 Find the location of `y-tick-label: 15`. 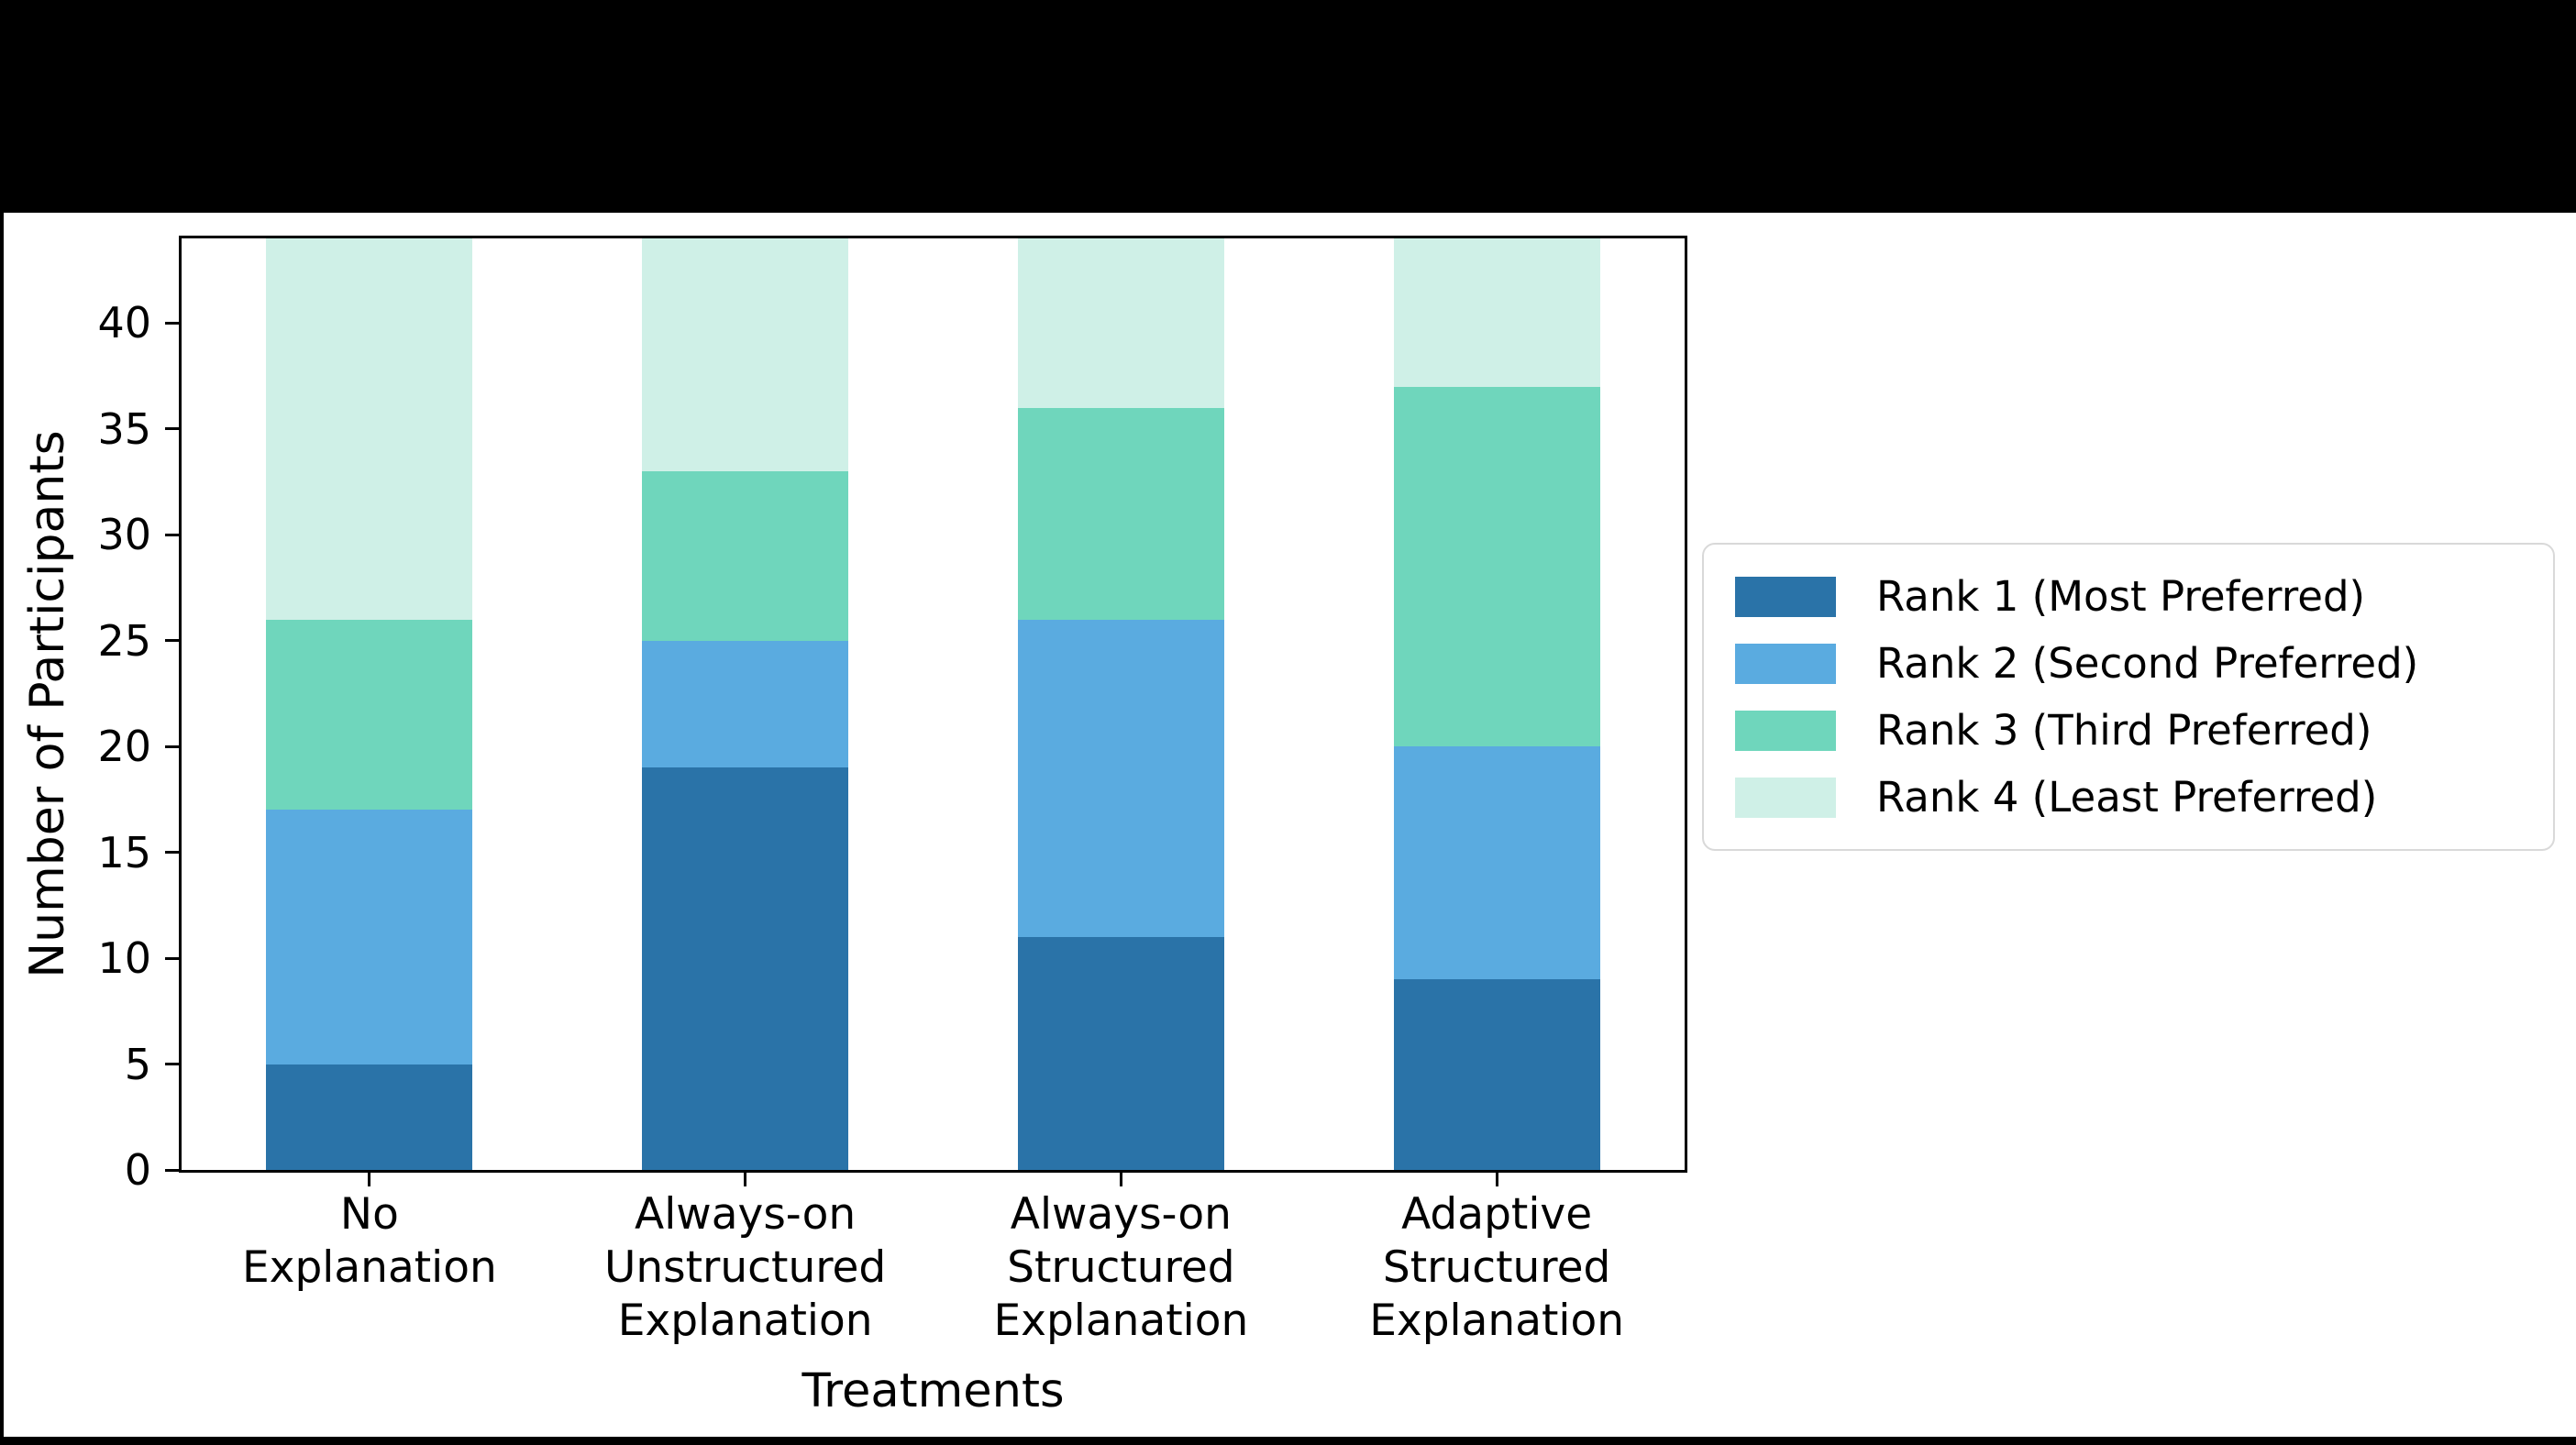

y-tick-label: 15 is located at coordinates (124, 852).